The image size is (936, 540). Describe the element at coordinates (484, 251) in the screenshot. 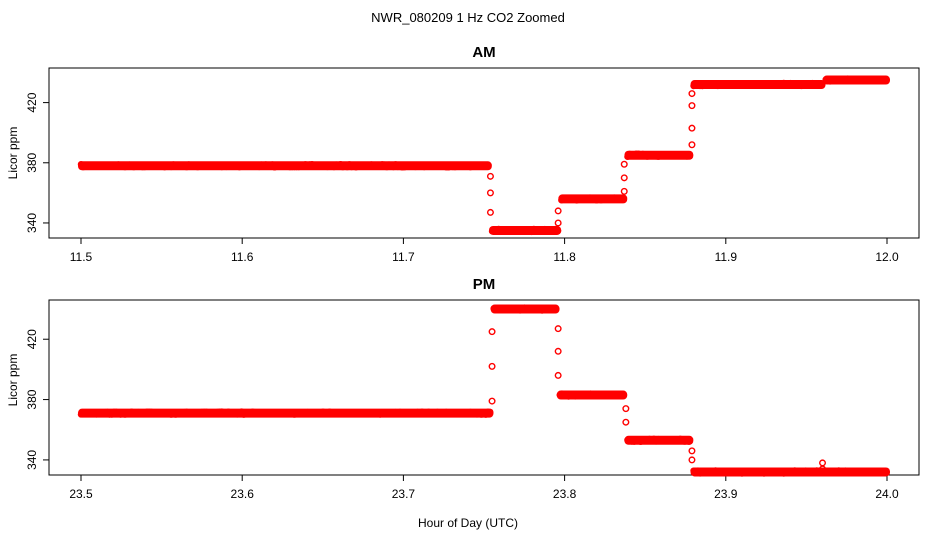

I see `x-axis-am: 11.5 11.6 11.7 11.8 11.9 12.0` at that location.